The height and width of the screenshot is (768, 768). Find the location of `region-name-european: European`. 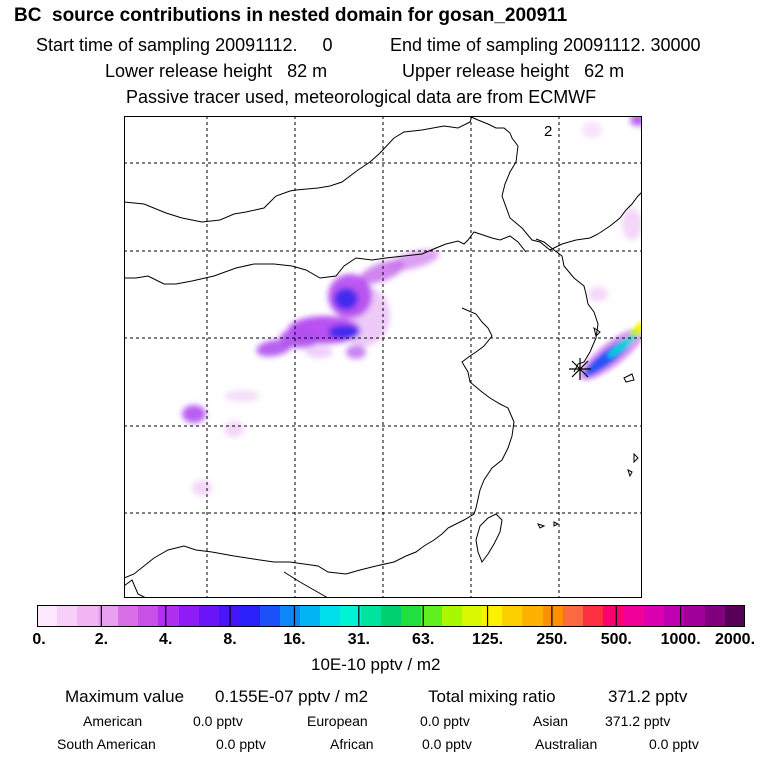

region-name-european: European is located at coordinates (337, 721).